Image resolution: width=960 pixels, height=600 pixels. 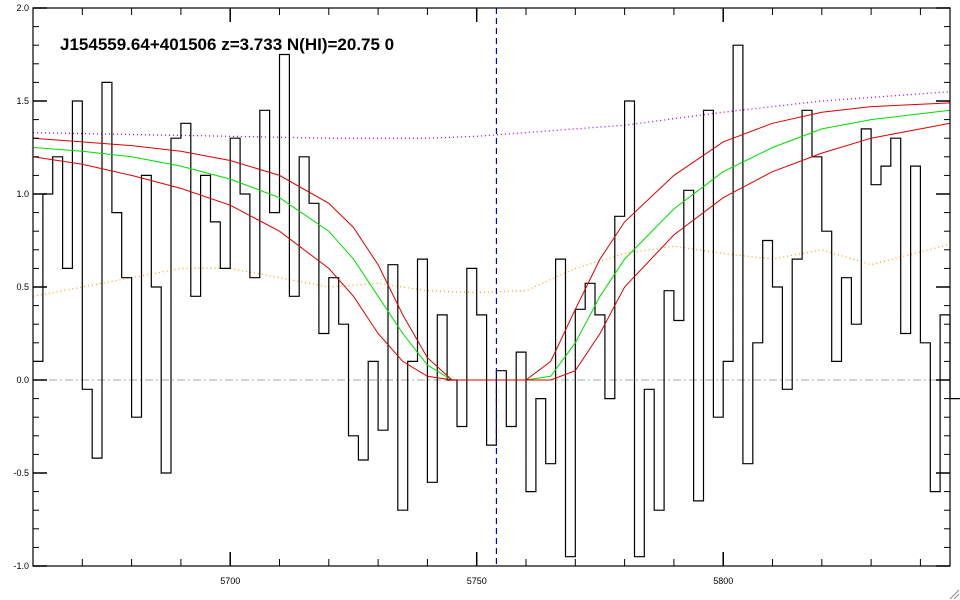 I want to click on x-tick-label: 5750, so click(x=477, y=581).